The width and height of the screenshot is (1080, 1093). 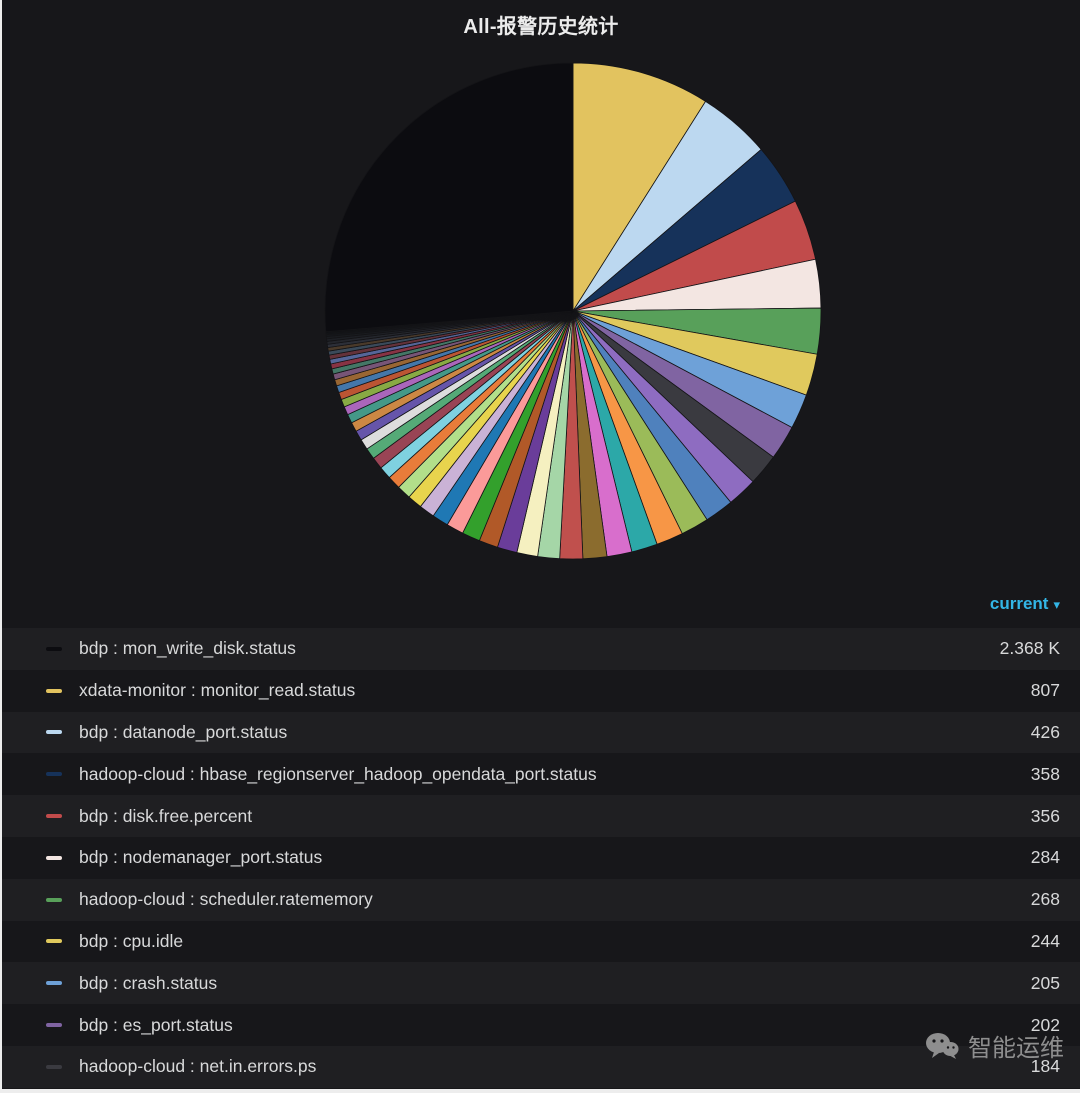 What do you see at coordinates (166, 815) in the screenshot?
I see `series-label: bdp : disk.free.percent` at bounding box center [166, 815].